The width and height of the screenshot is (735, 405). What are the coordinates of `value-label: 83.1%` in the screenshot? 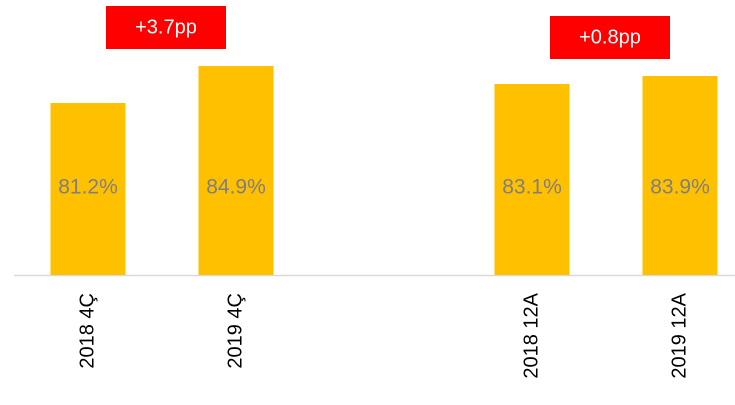 It's located at (532, 187).